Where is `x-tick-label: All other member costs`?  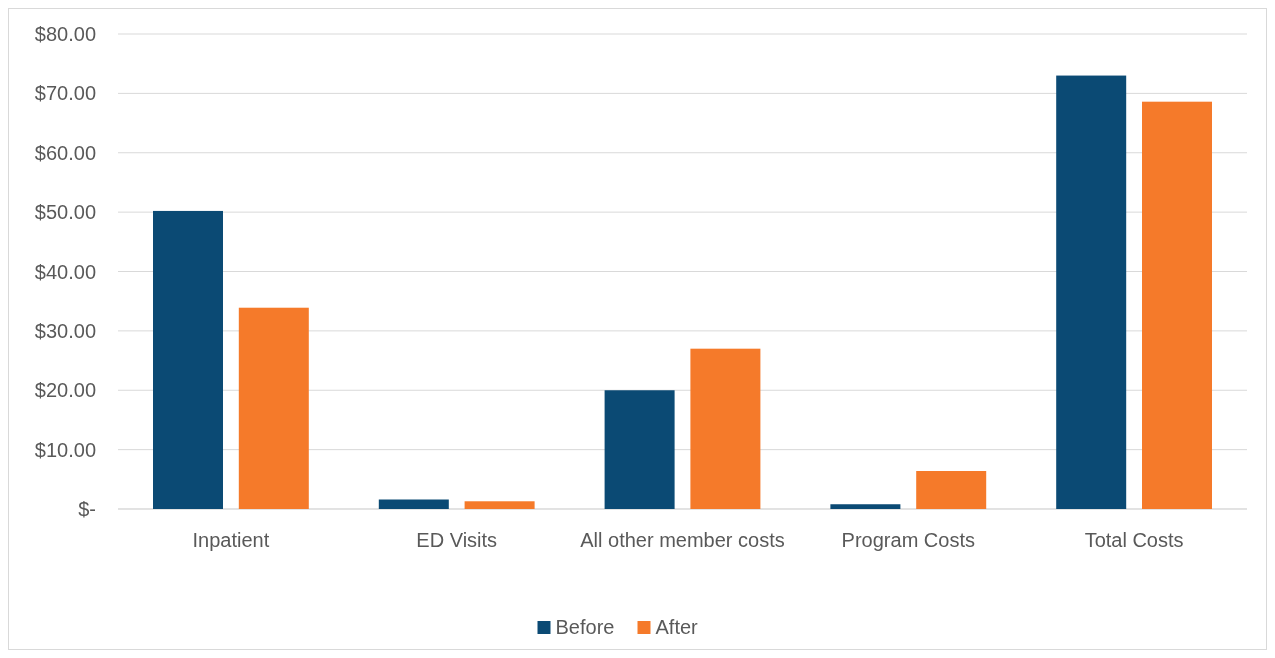
x-tick-label: All other member costs is located at coordinates (682, 540).